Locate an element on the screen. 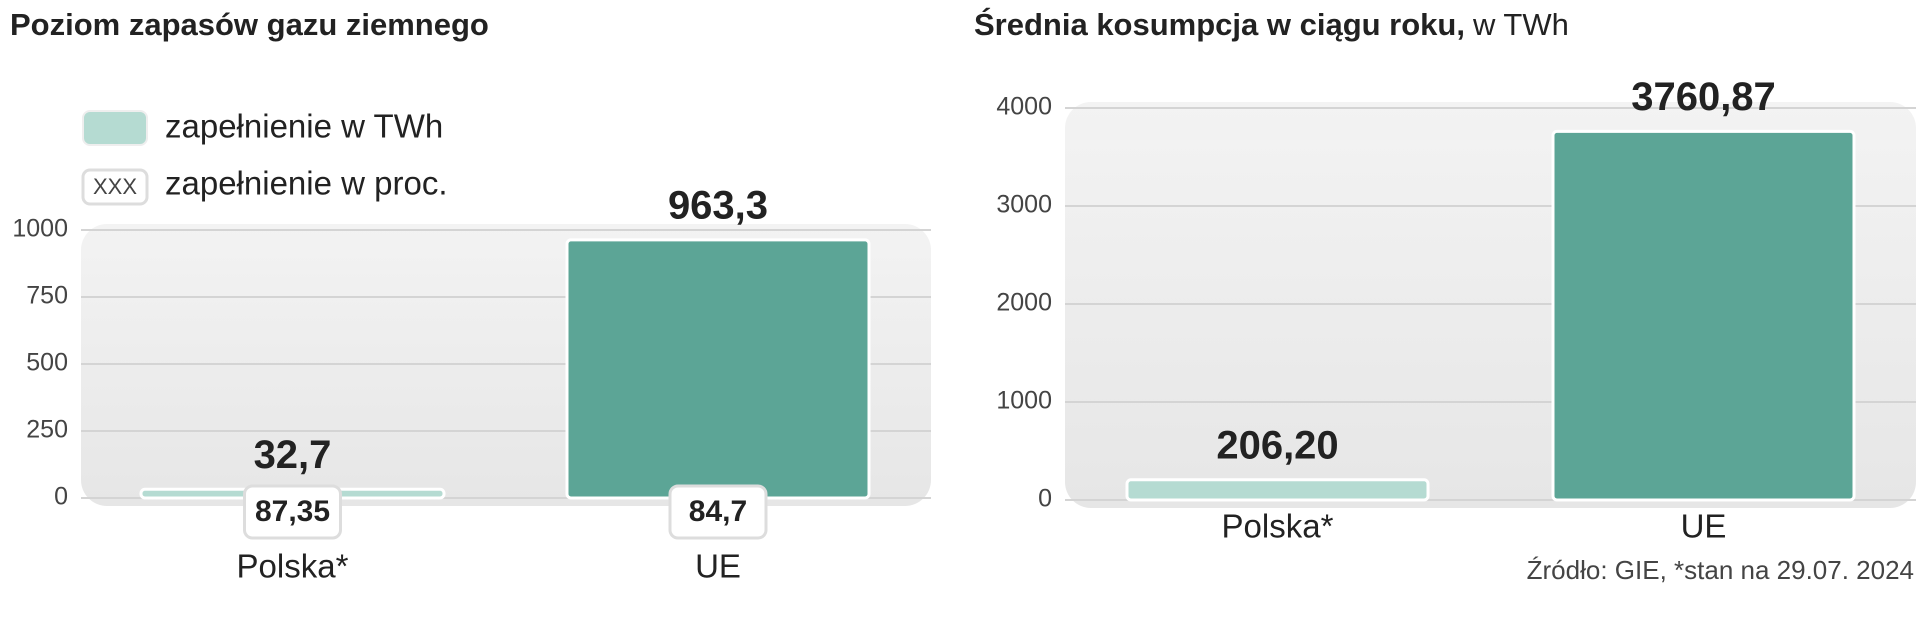 The image size is (1920, 625). value-label: 963,3 is located at coordinates (718, 205).